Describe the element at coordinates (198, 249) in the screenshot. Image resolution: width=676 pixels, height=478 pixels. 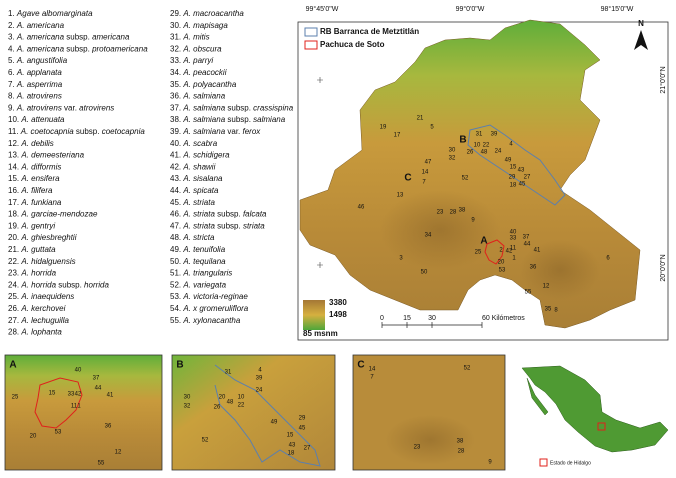
I see `species-item: 49. A. tenuifolia` at that location.